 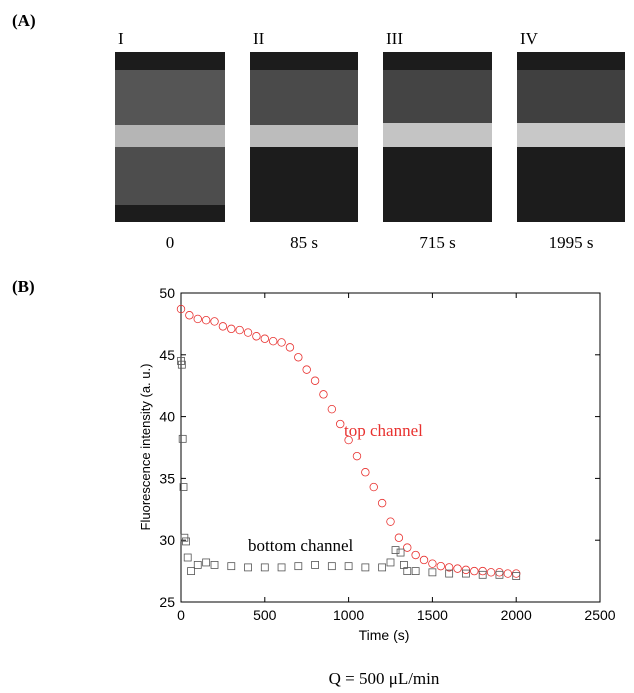 I want to click on y-tick-label: 50, so click(x=167, y=293).